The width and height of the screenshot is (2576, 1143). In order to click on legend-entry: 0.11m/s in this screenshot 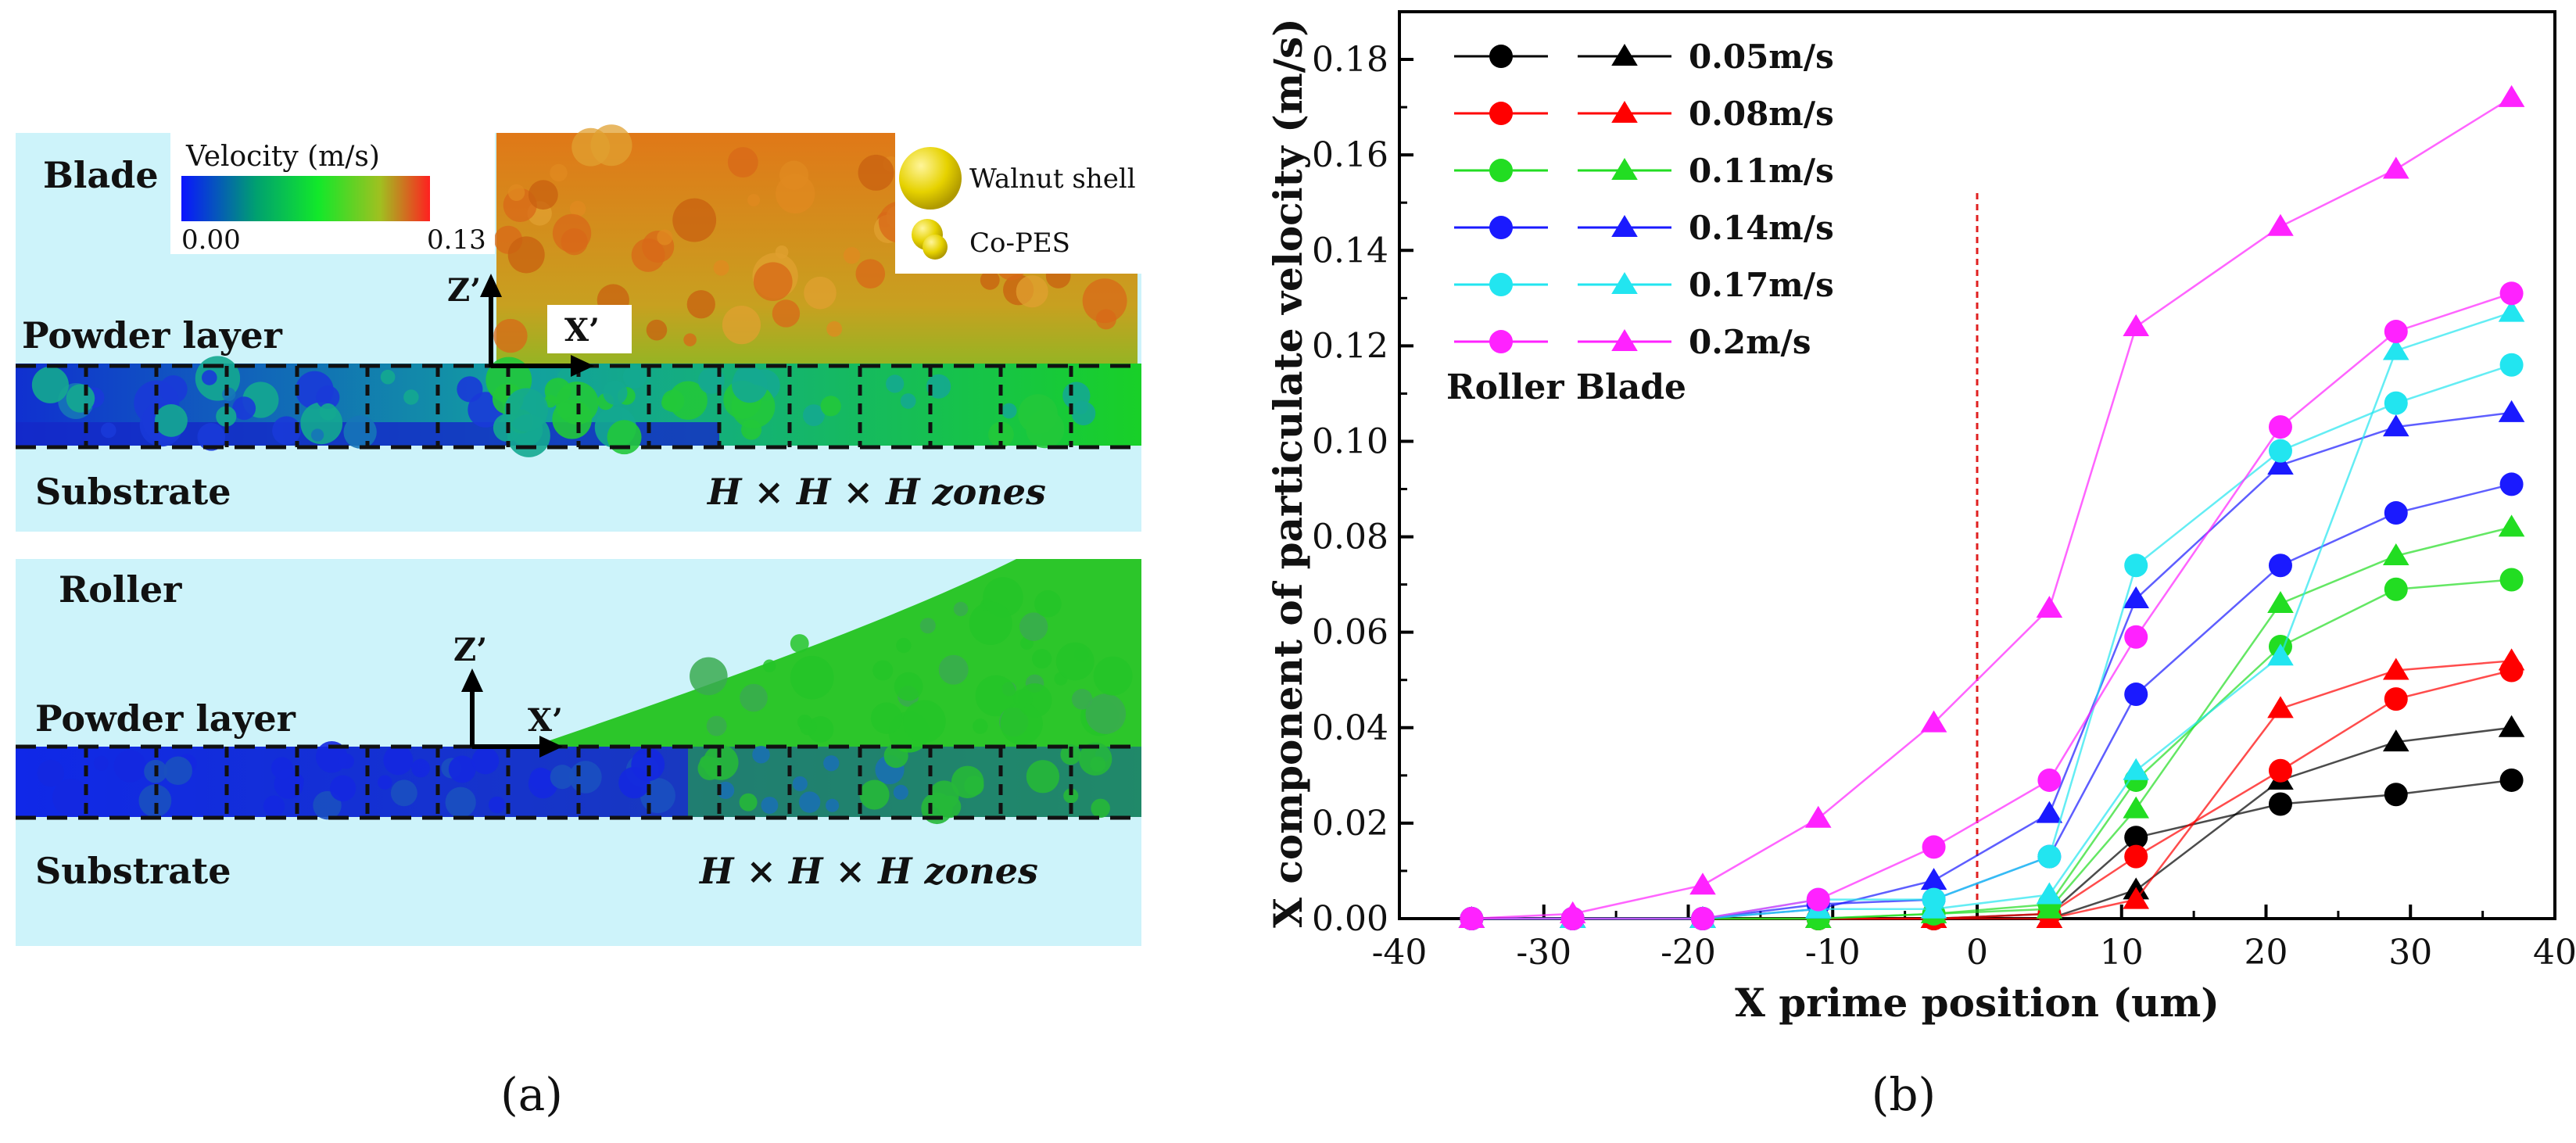, I will do `click(1644, 171)`.